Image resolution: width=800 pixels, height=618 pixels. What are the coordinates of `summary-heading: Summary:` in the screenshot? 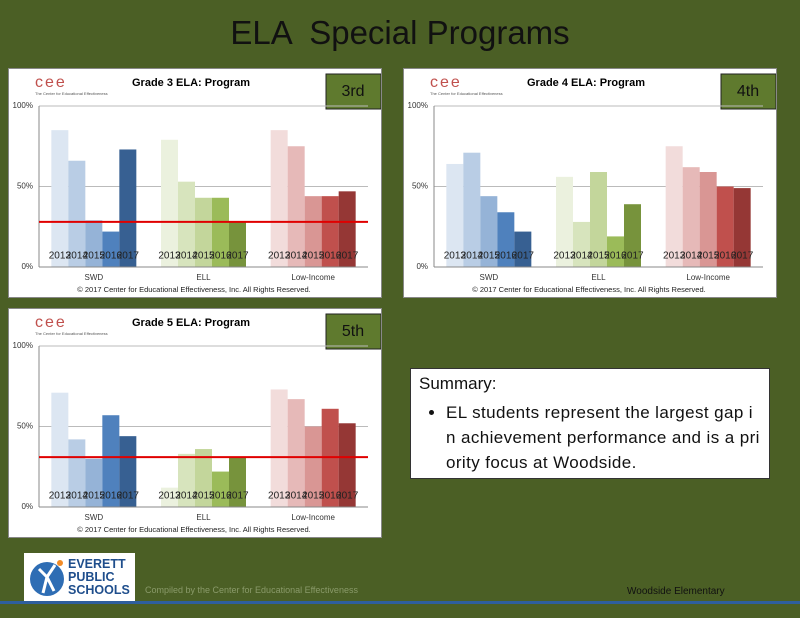 It's located at (458, 383).